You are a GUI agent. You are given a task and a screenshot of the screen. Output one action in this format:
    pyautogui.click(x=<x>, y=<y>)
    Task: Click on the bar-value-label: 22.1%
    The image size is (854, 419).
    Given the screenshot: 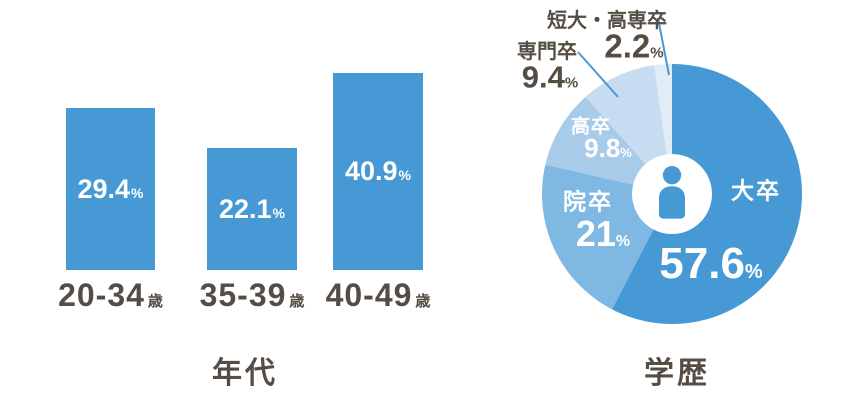 What is the action you would take?
    pyautogui.click(x=252, y=209)
    